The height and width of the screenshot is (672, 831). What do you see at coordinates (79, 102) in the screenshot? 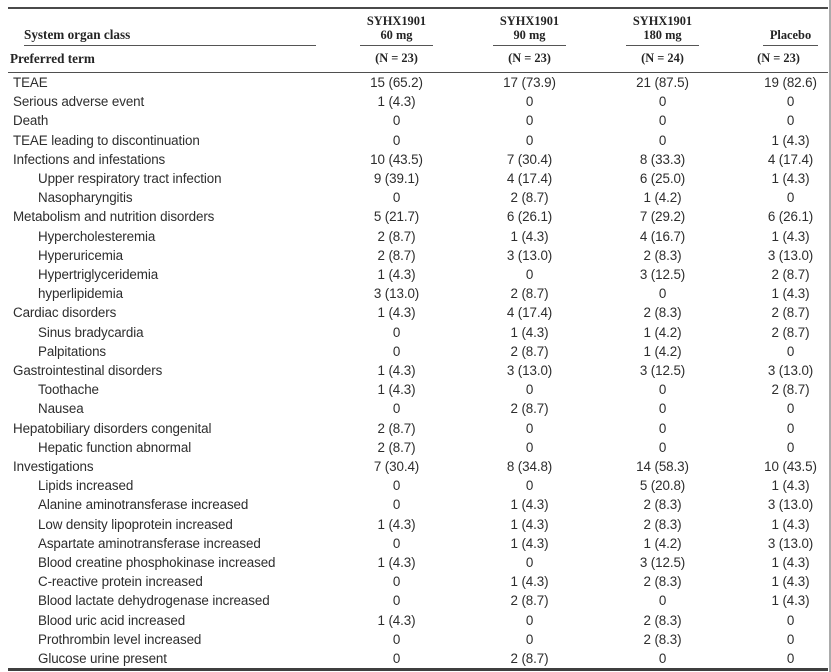
I see `row-label: Serious adverse event` at bounding box center [79, 102].